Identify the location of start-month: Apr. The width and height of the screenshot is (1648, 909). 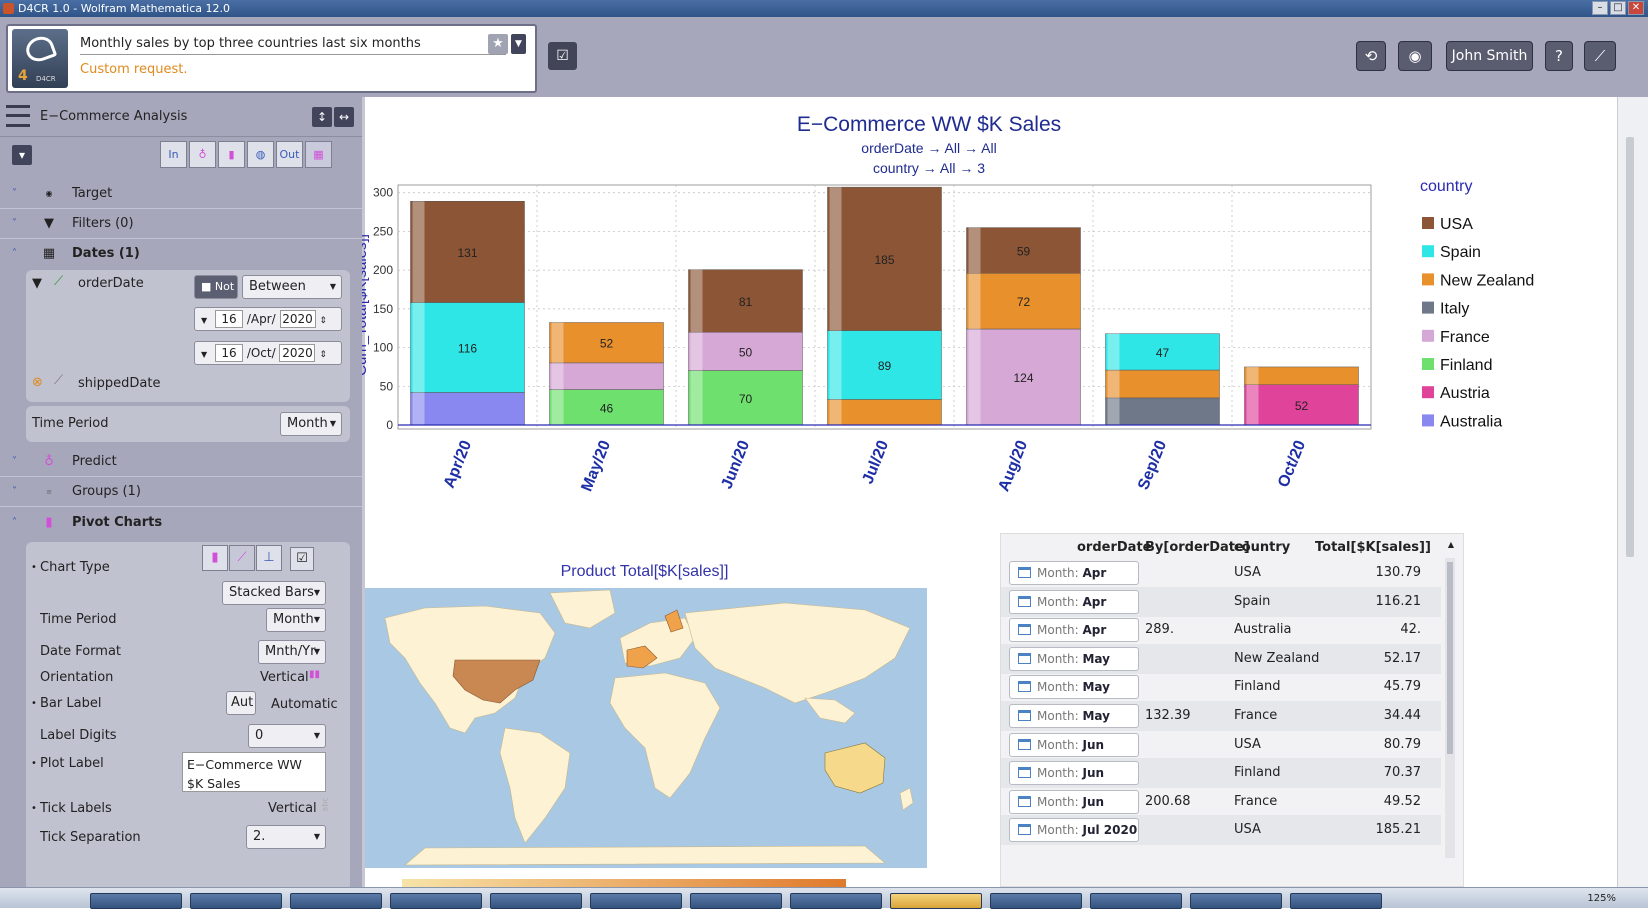
(261, 319).